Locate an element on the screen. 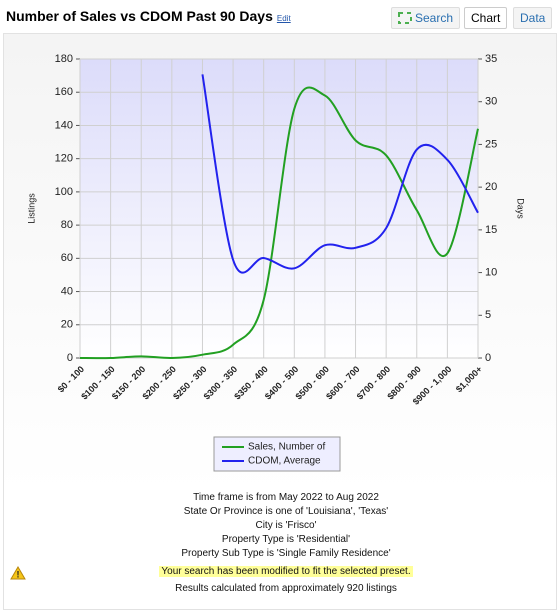 The image size is (560, 612). note-line-text: Time frame is from May 2022 to Aug 2022 is located at coordinates (286, 497).